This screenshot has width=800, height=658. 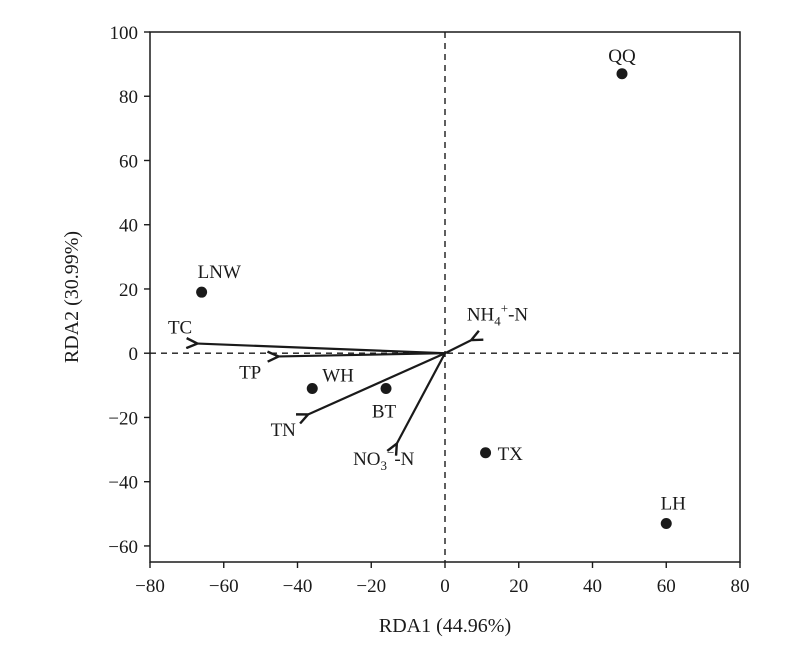 I want to click on point-label: BT, so click(x=384, y=412).